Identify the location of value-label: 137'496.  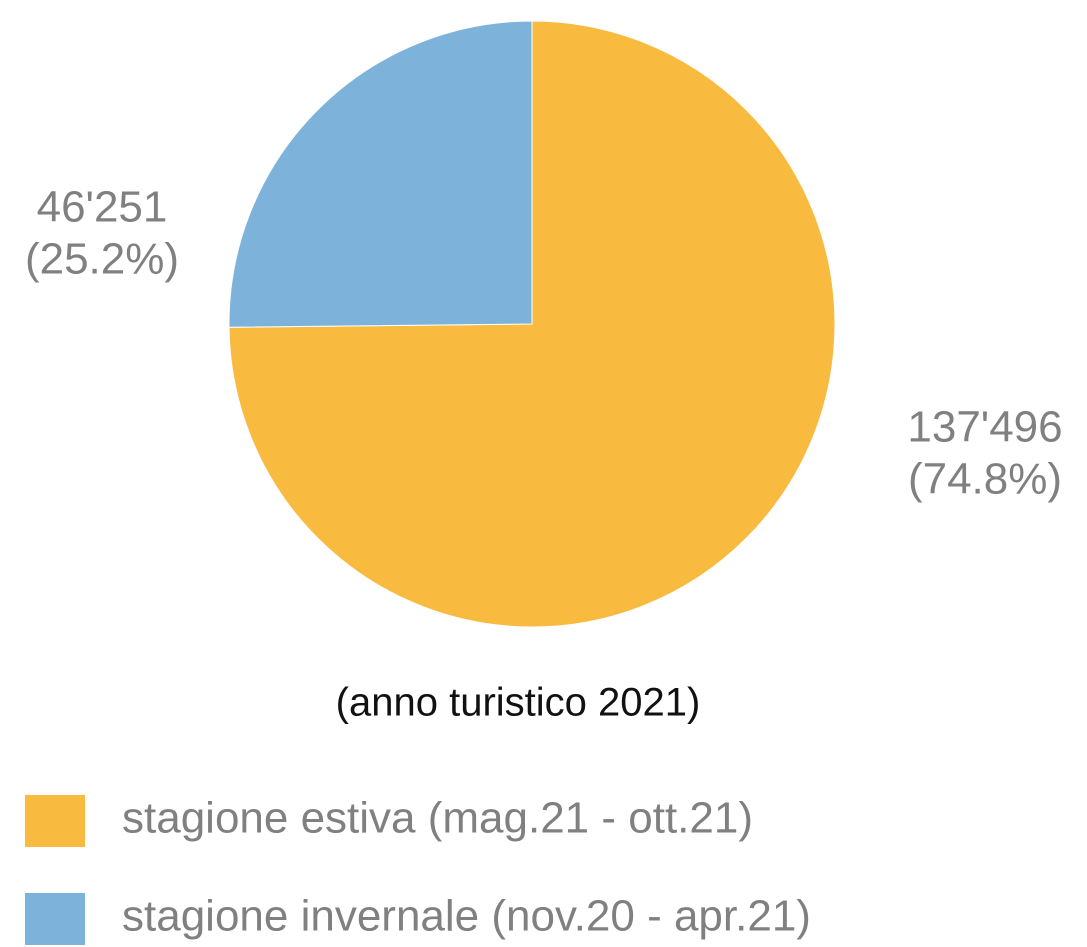
(984, 427).